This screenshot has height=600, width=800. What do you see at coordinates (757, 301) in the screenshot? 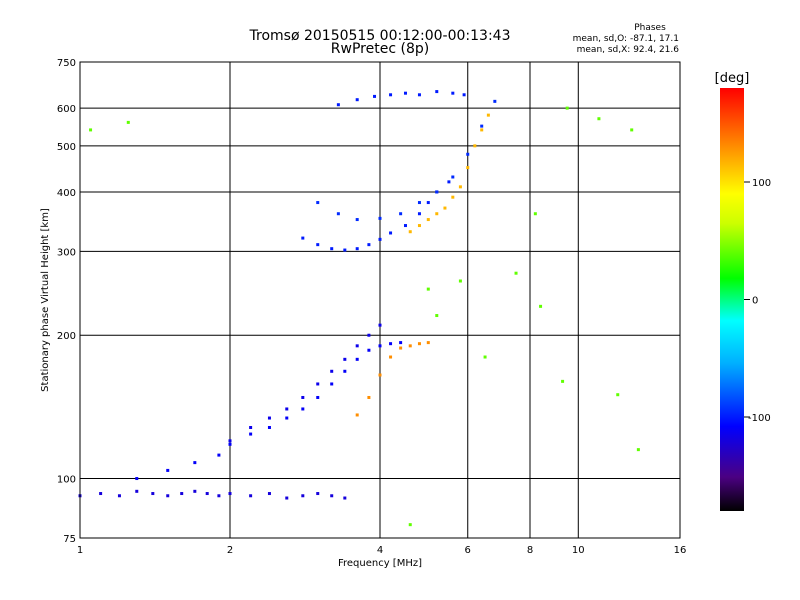
I see `colorbar-ticks: 100 0 -100` at bounding box center [757, 301].